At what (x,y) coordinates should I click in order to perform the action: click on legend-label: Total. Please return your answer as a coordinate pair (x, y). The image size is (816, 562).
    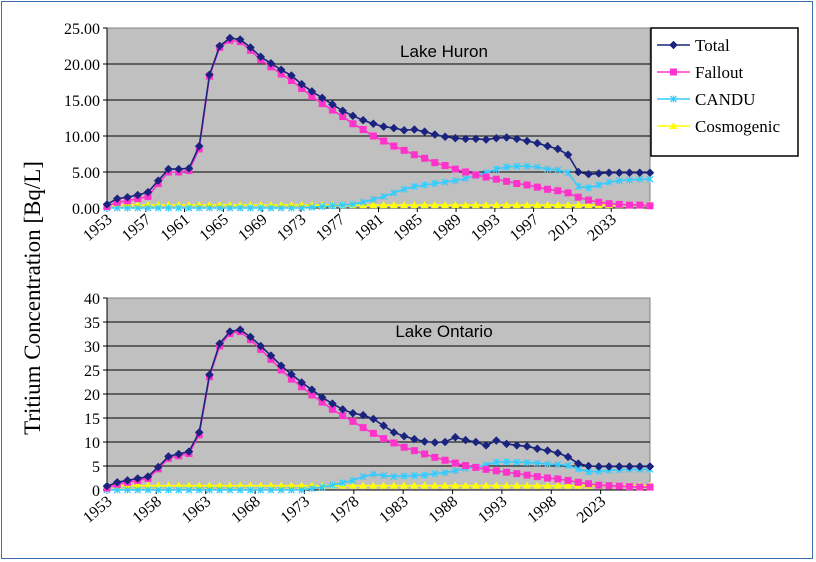
    Looking at the image, I should click on (712, 45).